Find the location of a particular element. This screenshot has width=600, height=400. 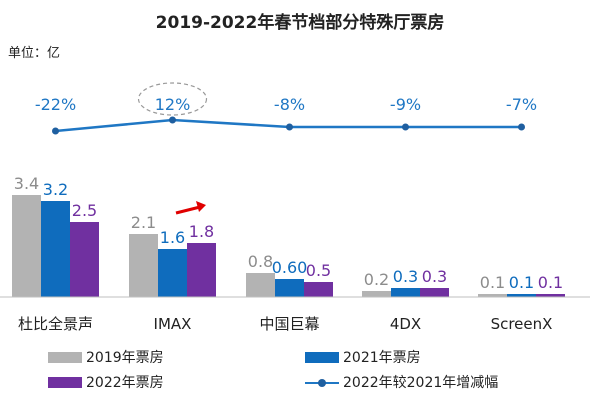

chart-title: 2019-2022年春节档部分特殊厅票房 is located at coordinates (300, 23).